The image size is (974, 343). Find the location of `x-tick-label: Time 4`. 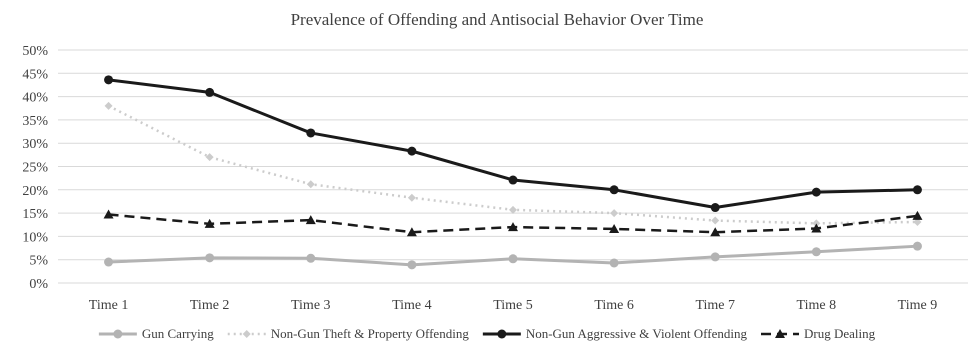

x-tick-label: Time 4 is located at coordinates (412, 305).